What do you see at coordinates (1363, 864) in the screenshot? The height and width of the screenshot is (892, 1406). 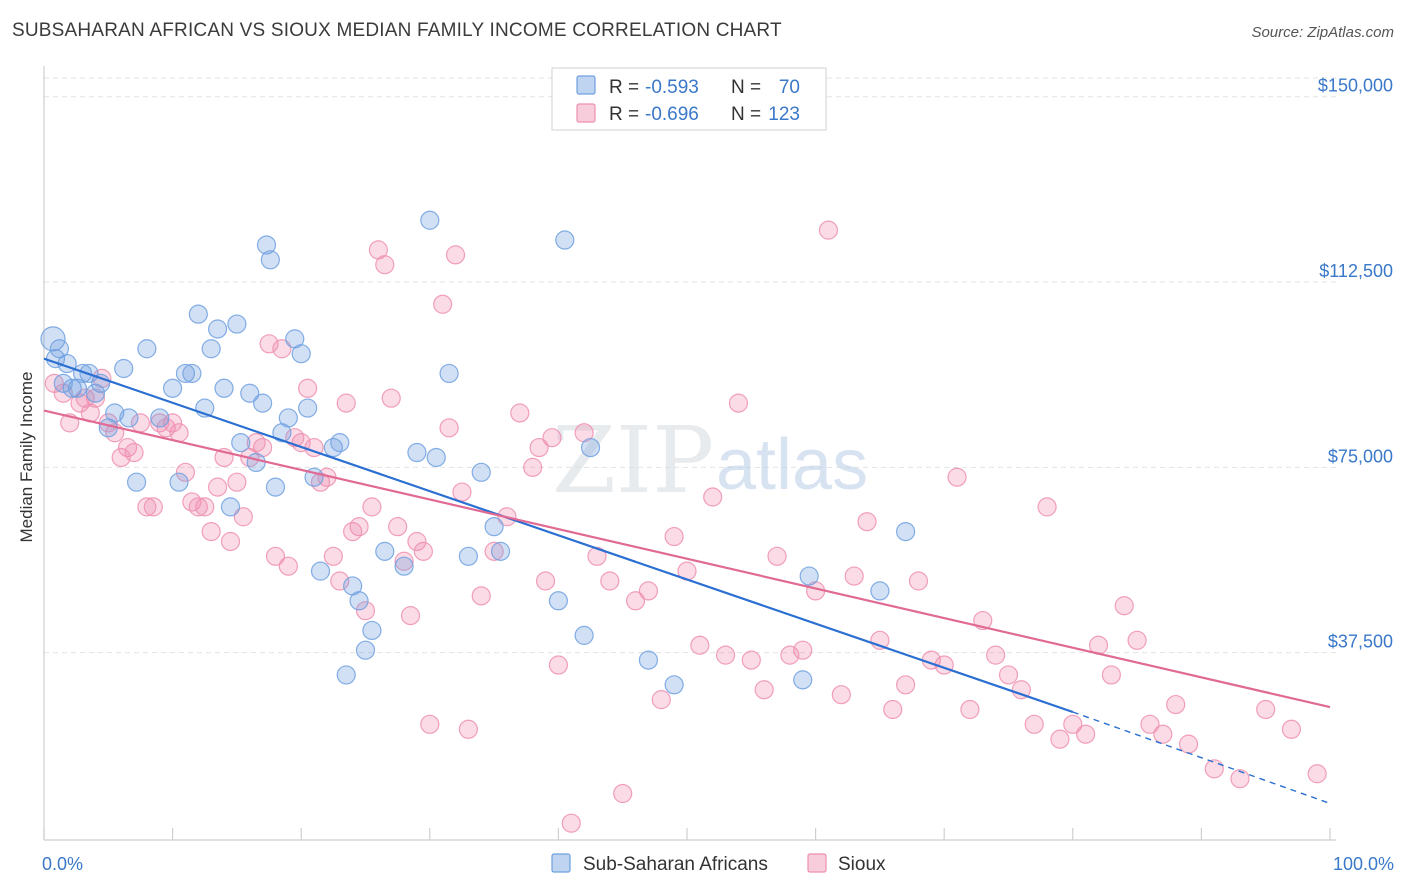 I see `x-tick-max: 100.0%` at bounding box center [1363, 864].